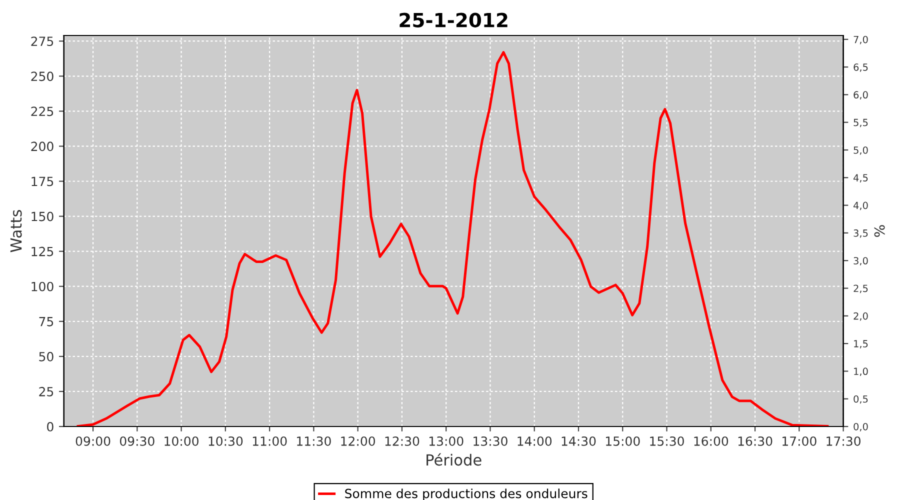 The height and width of the screenshot is (500, 900). Describe the element at coordinates (42, 77) in the screenshot. I see `y-tick-label: 250` at that location.